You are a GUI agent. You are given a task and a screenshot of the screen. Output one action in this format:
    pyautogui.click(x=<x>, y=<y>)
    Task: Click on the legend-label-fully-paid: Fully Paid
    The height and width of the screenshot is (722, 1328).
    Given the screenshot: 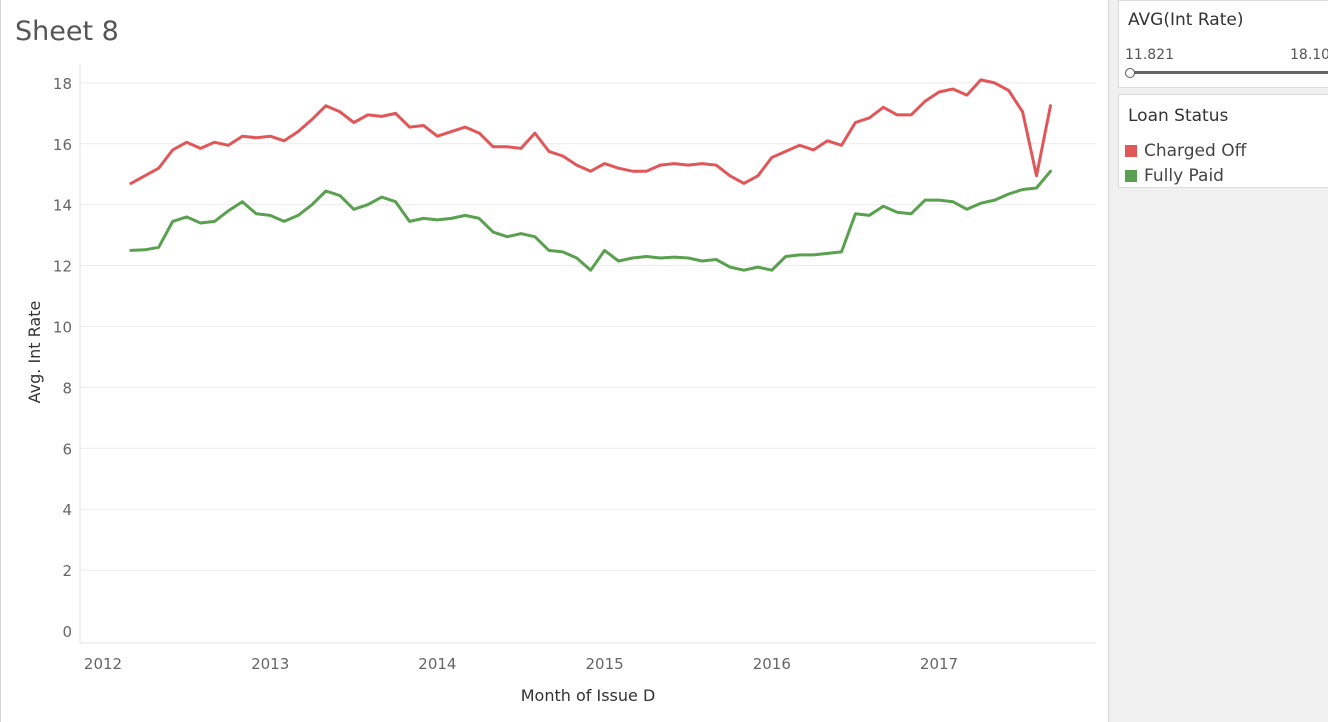 What is the action you would take?
    pyautogui.click(x=1184, y=176)
    